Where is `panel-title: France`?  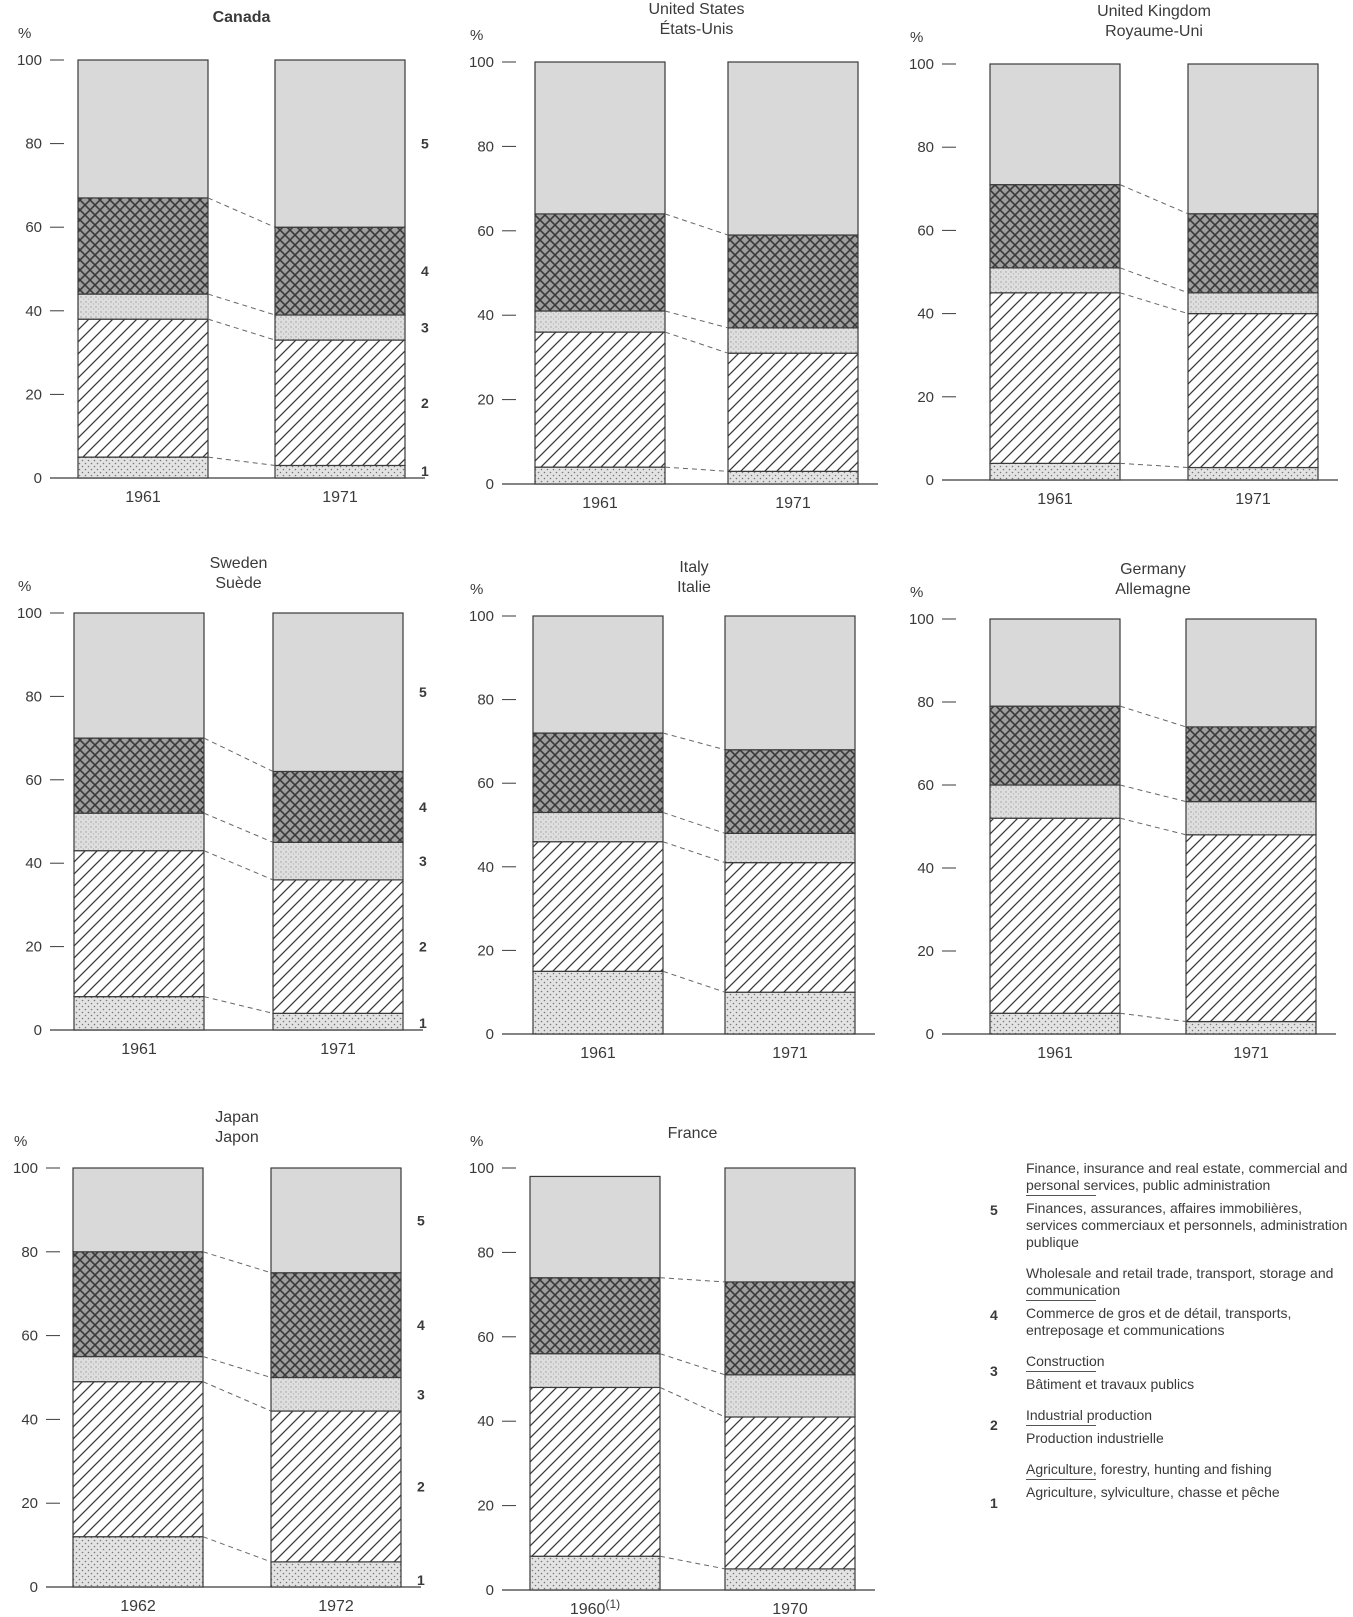 panel-title: France is located at coordinates (693, 1133).